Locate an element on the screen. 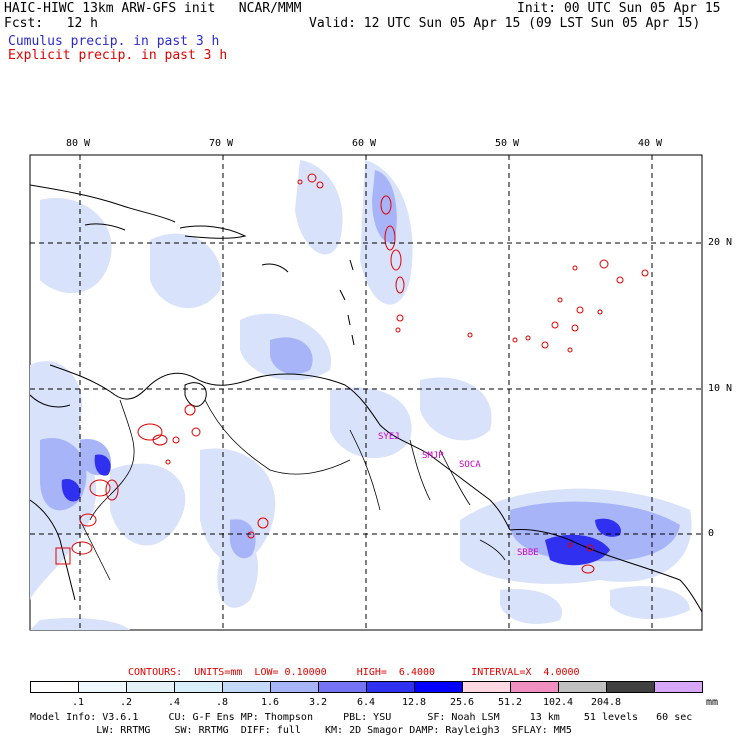 The height and width of the screenshot is (740, 740). legend-label: 204.8 is located at coordinates (606, 702).